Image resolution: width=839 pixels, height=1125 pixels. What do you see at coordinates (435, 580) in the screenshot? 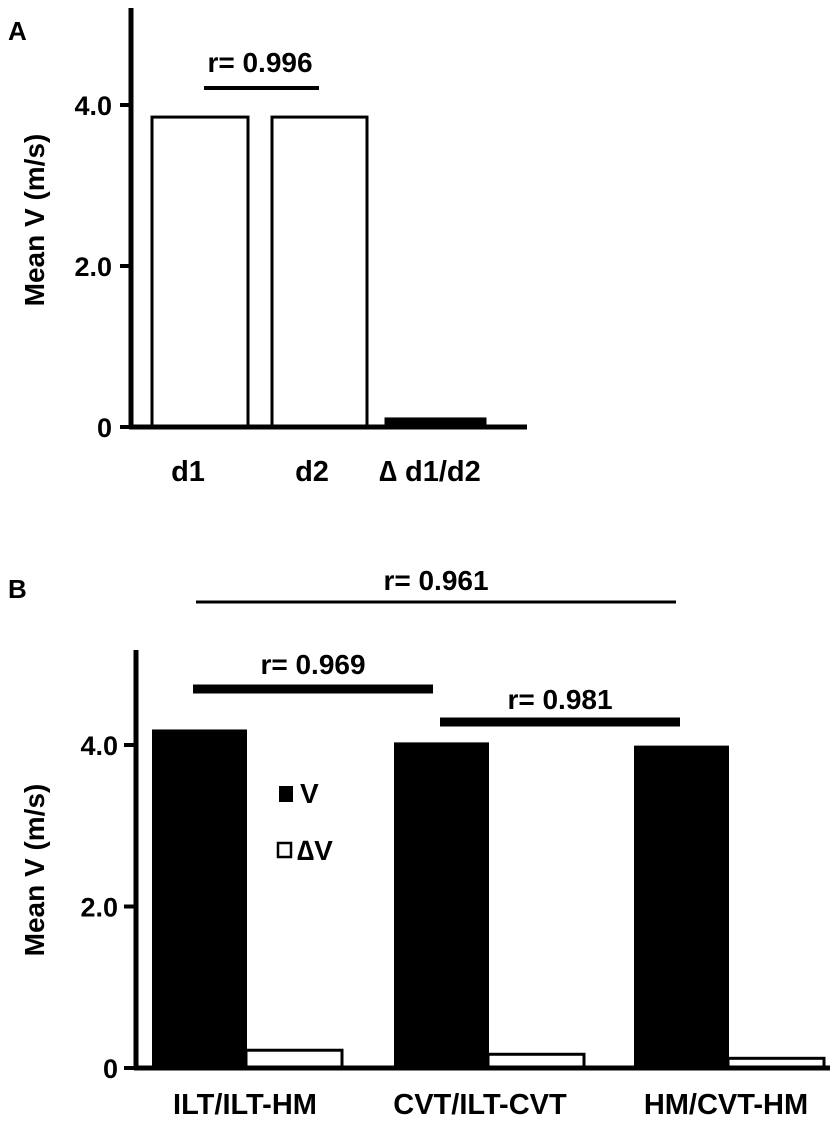
I see `panel-b-correlation-label: r= 0.961` at bounding box center [435, 580].